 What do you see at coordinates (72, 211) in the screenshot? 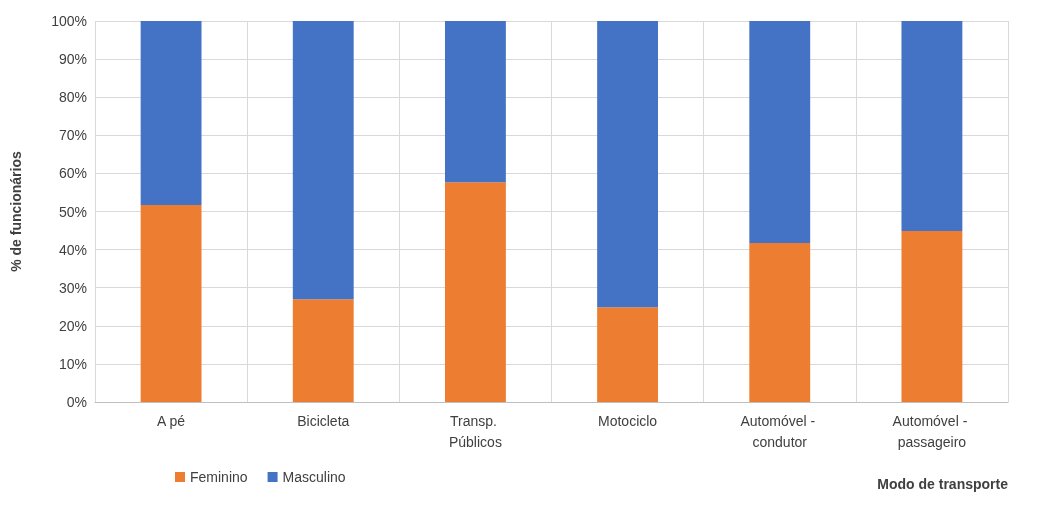
I see `y-tick-label: 50%` at bounding box center [72, 211].